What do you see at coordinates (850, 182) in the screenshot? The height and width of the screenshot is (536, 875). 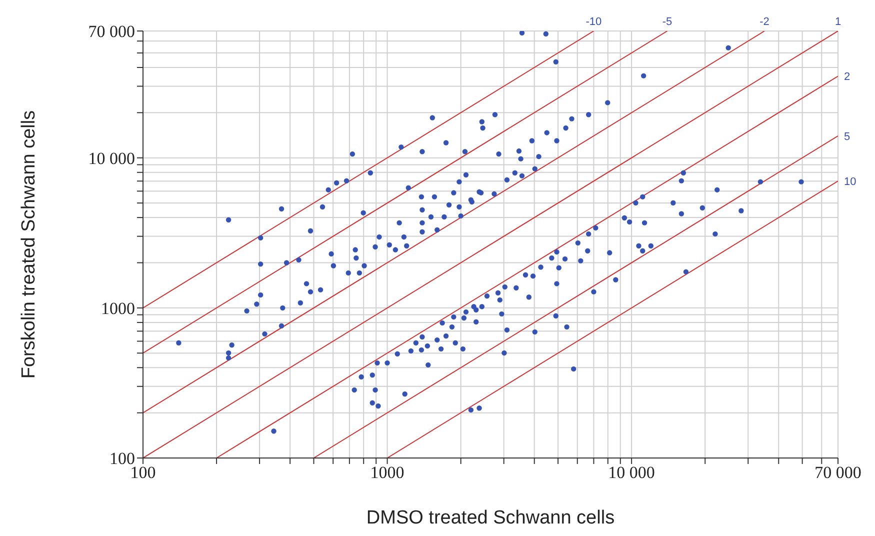 I see `series-label: 10` at bounding box center [850, 182].